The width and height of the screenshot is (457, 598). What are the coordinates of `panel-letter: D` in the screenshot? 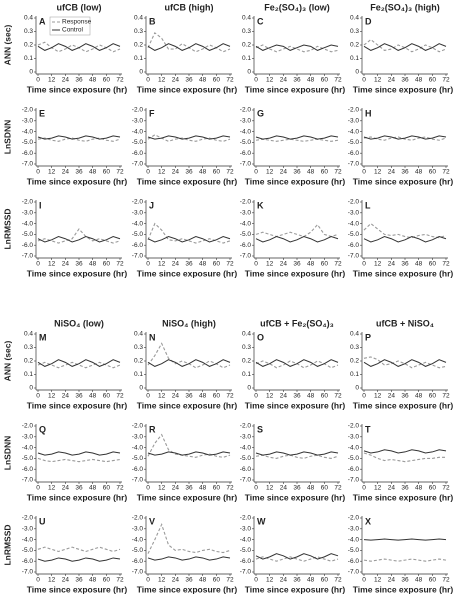 It's located at (368, 21).